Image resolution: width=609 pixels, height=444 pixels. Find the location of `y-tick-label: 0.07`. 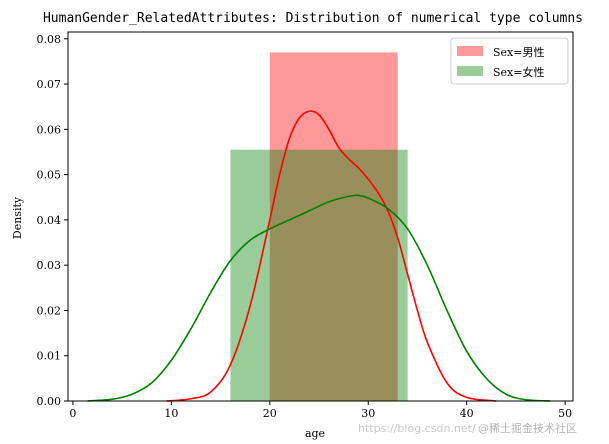

y-tick-label: 0.07 is located at coordinates (49, 84).